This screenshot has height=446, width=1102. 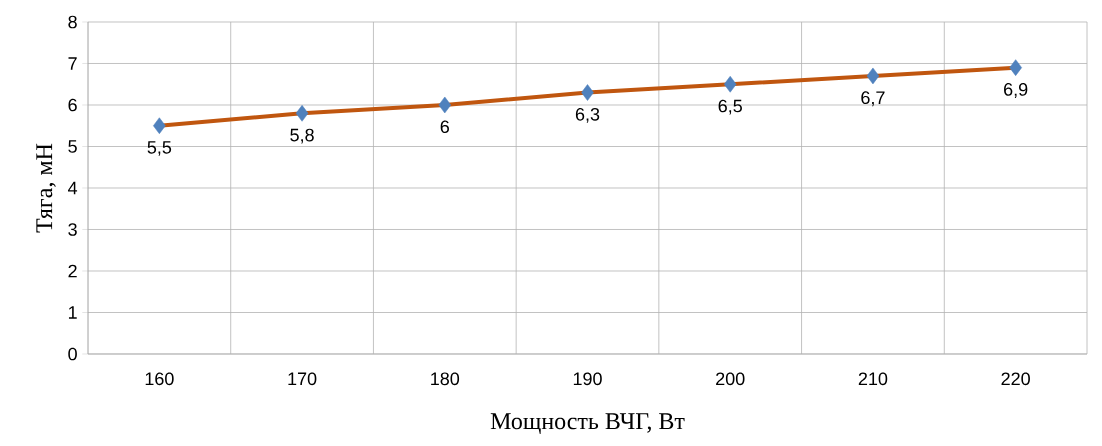 What do you see at coordinates (72, 271) in the screenshot?
I see `y-tick-label: 2` at bounding box center [72, 271].